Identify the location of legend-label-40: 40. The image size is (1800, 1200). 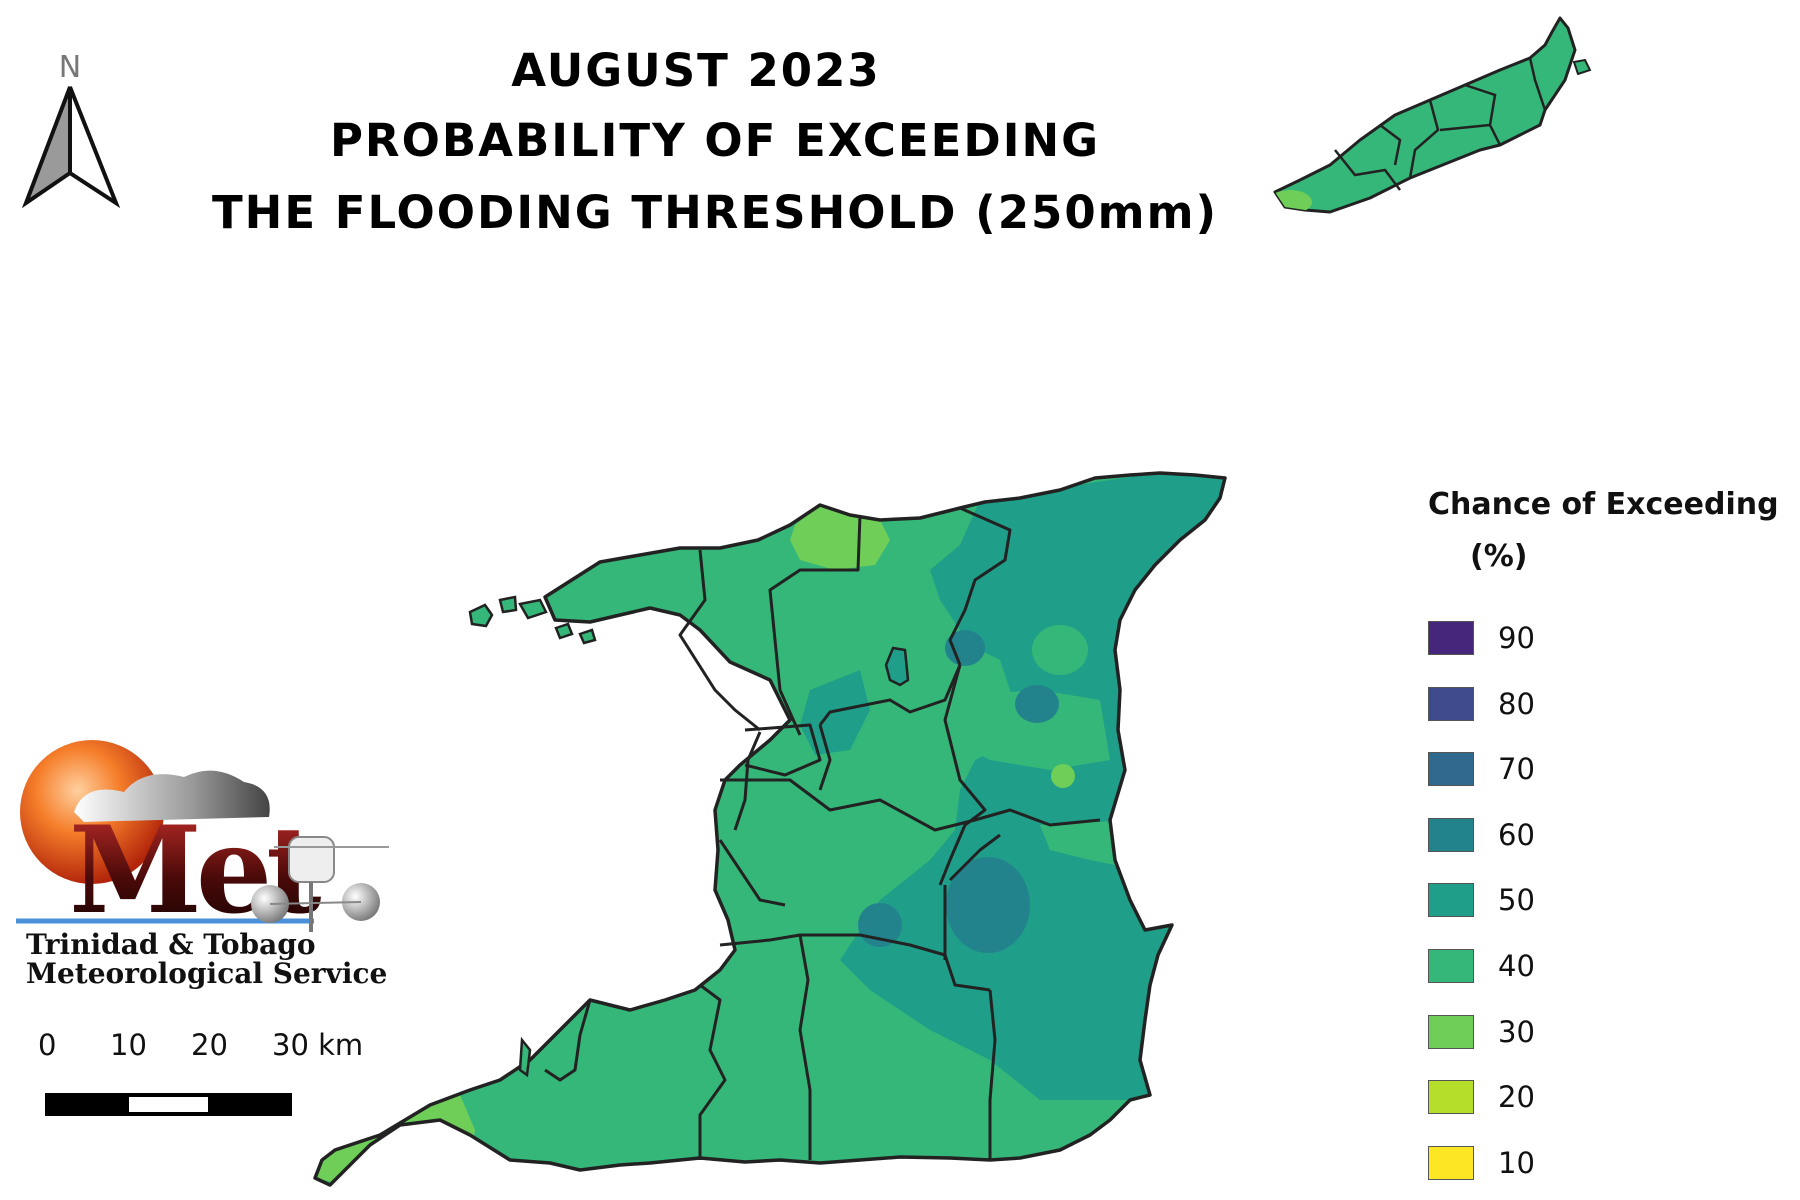
(1516, 966).